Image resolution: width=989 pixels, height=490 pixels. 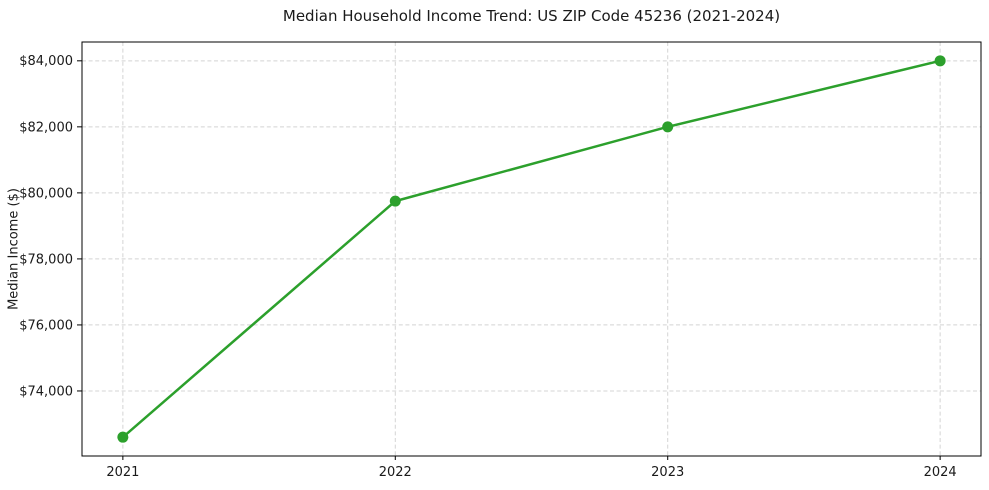 What do you see at coordinates (395, 472) in the screenshot?
I see `x-tick-label: 2022` at bounding box center [395, 472].